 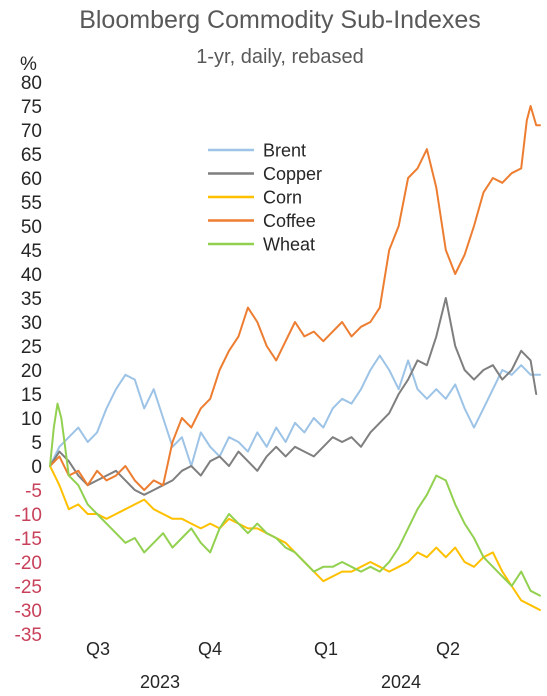 What do you see at coordinates (28, 539) in the screenshot?
I see `y-tick-label: -15` at bounding box center [28, 539].